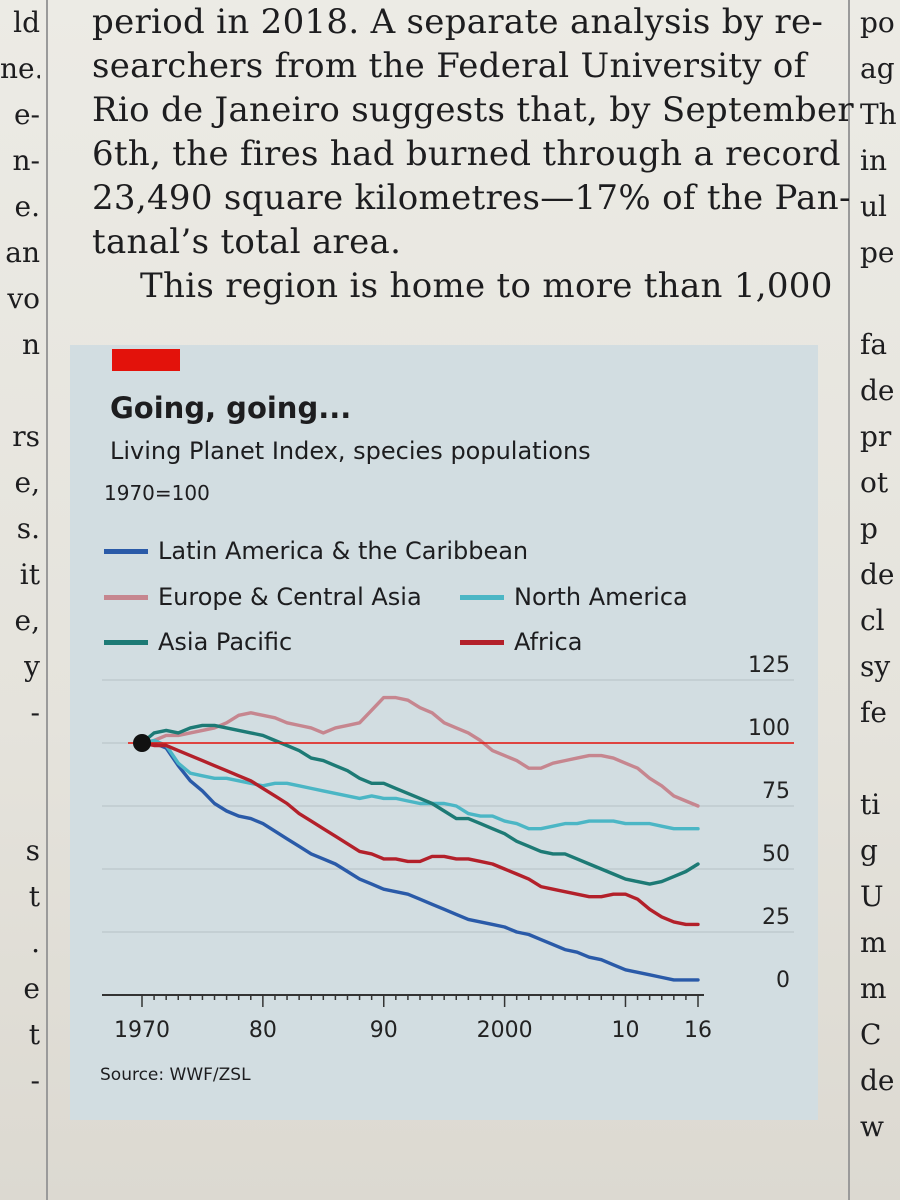 This screenshot has width=900, height=1200. Describe the element at coordinates (769, 665) in the screenshot. I see `y-tick-label: 125` at that location.